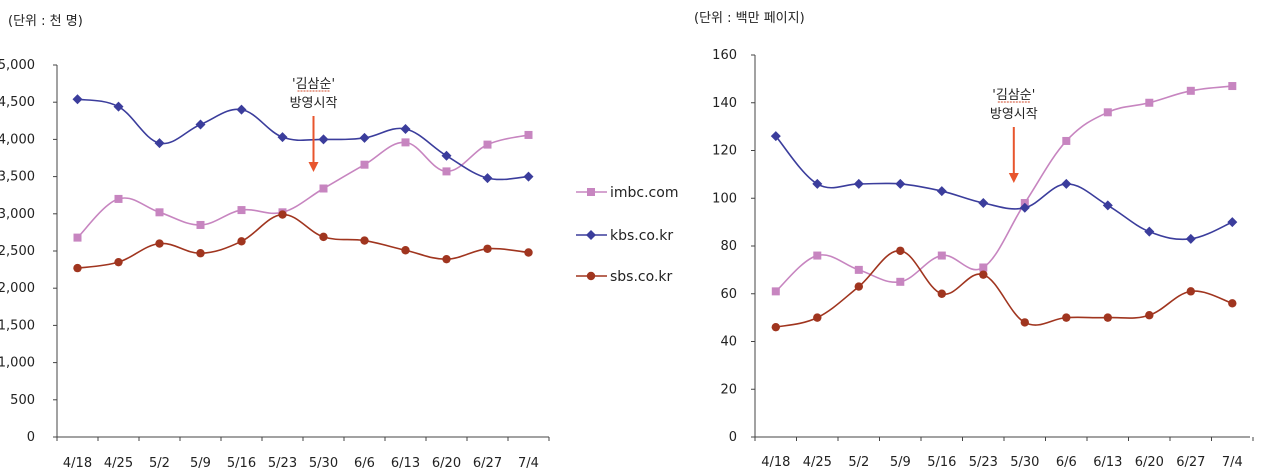 The width and height of the screenshot is (1262, 472). Describe the element at coordinates (22, 400) in the screenshot. I see `y-tick-label: 500` at that location.